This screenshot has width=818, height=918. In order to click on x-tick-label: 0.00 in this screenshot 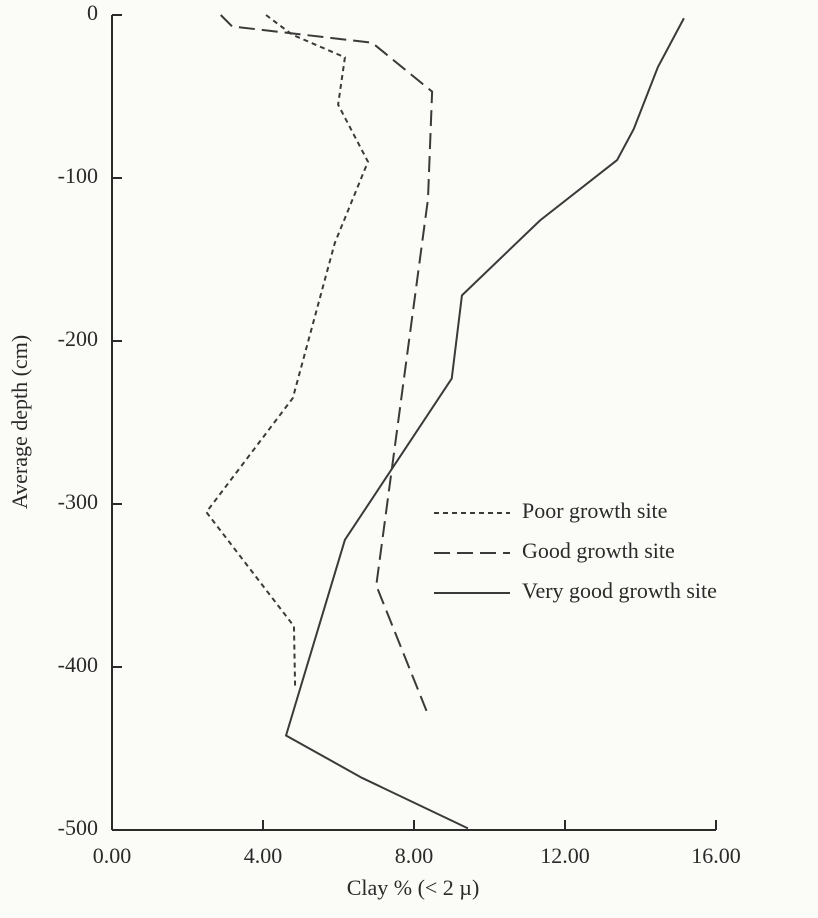, I will do `click(112, 855)`.